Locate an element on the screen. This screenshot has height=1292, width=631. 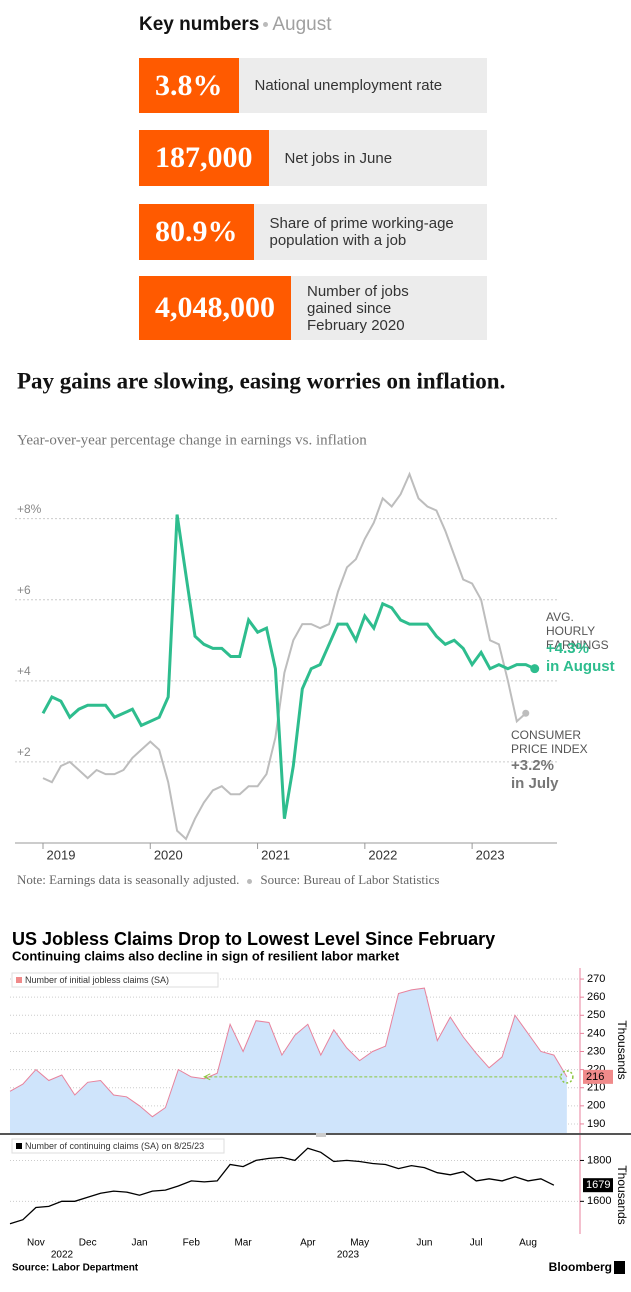
y-tick-label: 250 is located at coordinates (596, 1015).